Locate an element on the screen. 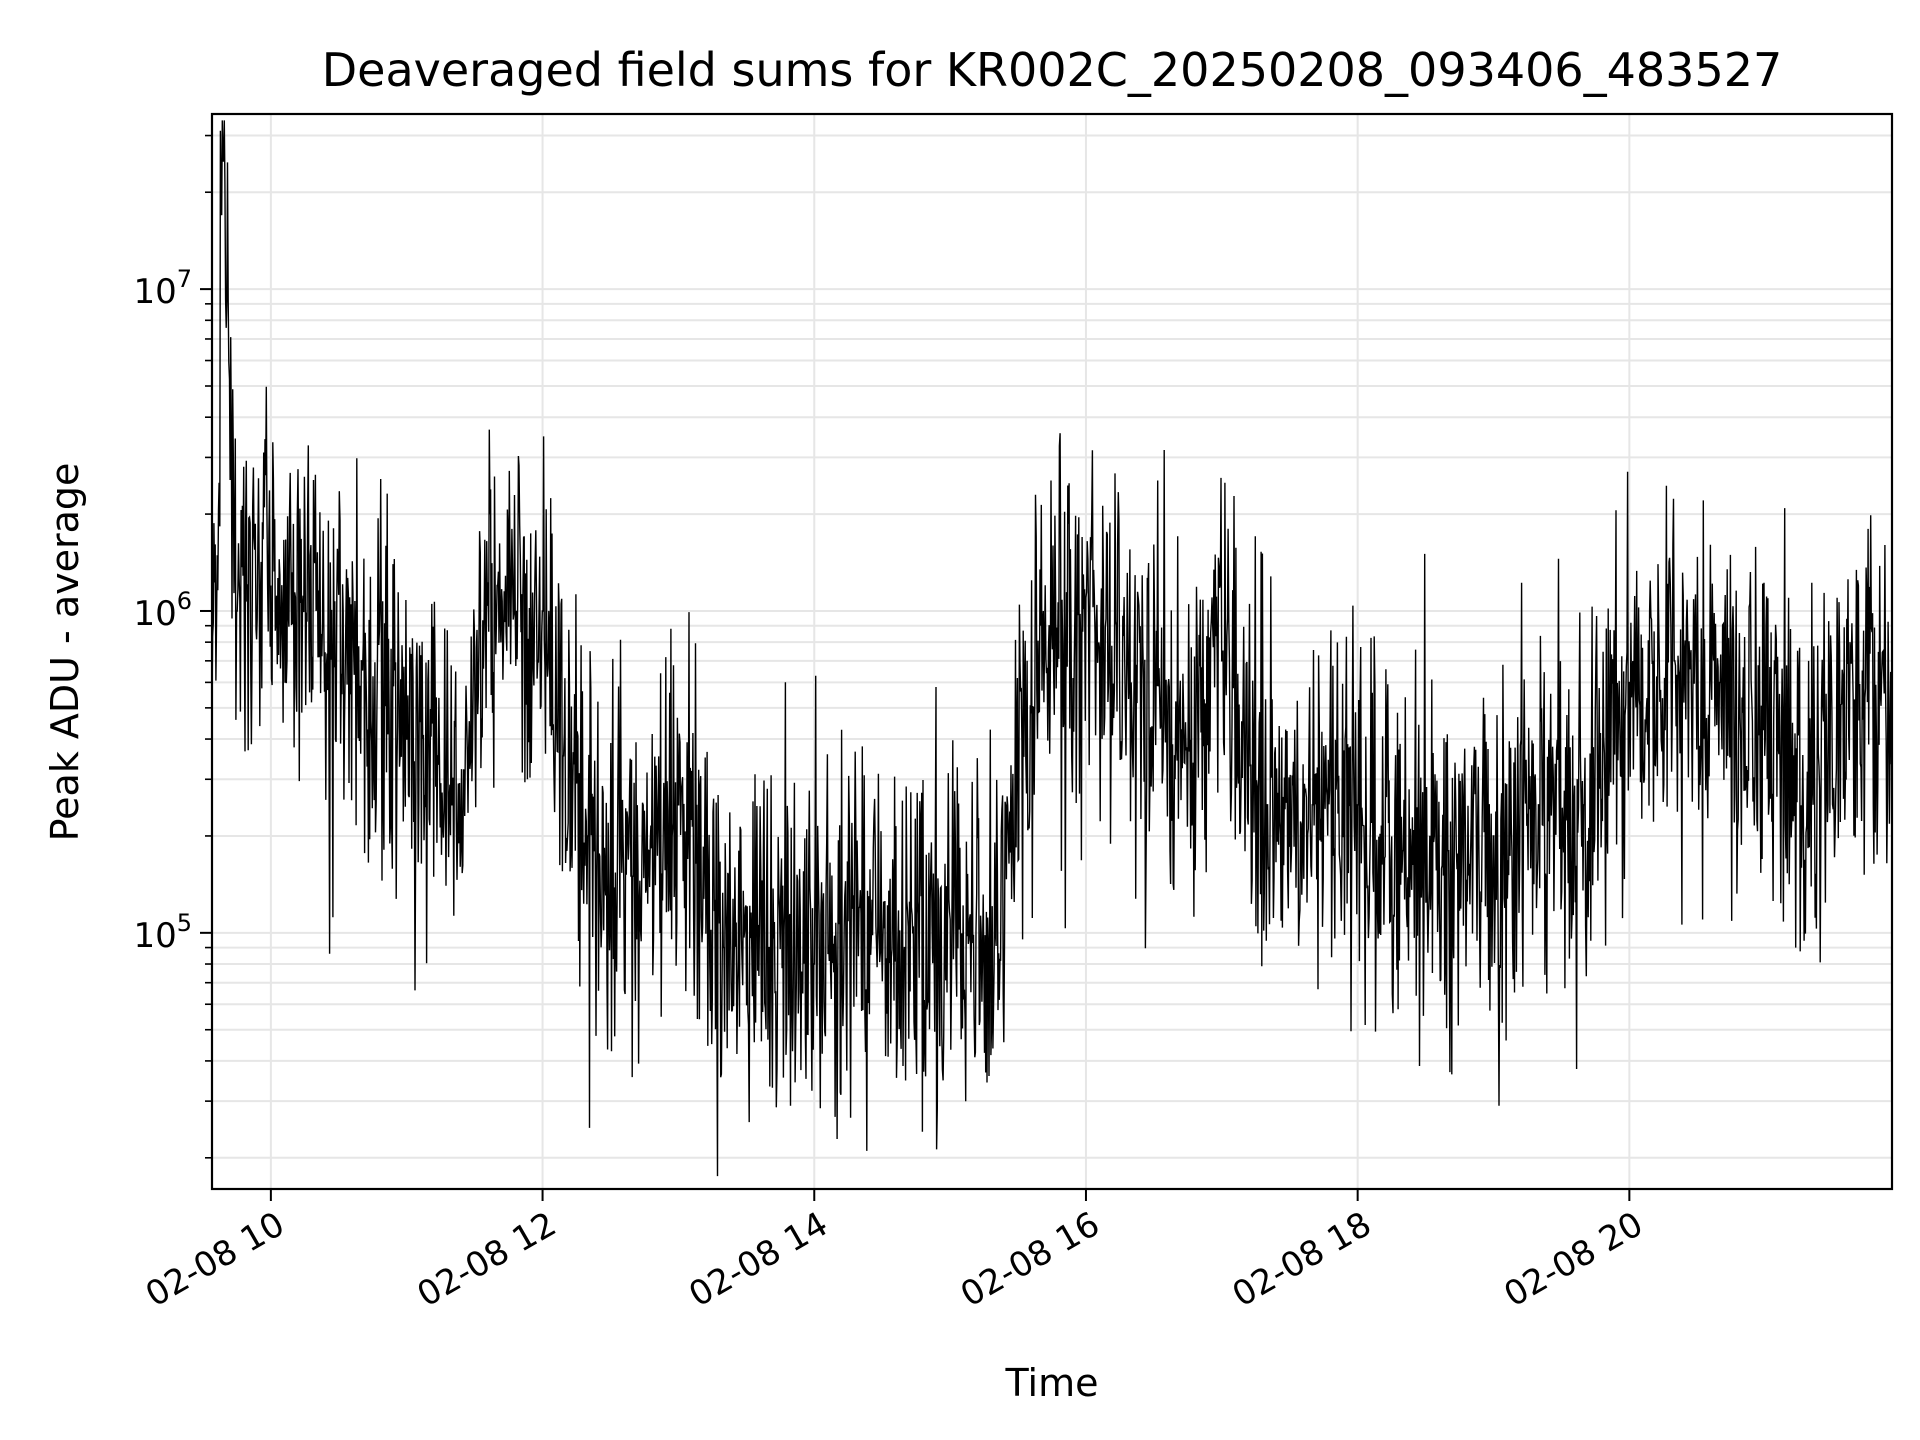  y-tick-label: 10⁵ is located at coordinates (162, 932).